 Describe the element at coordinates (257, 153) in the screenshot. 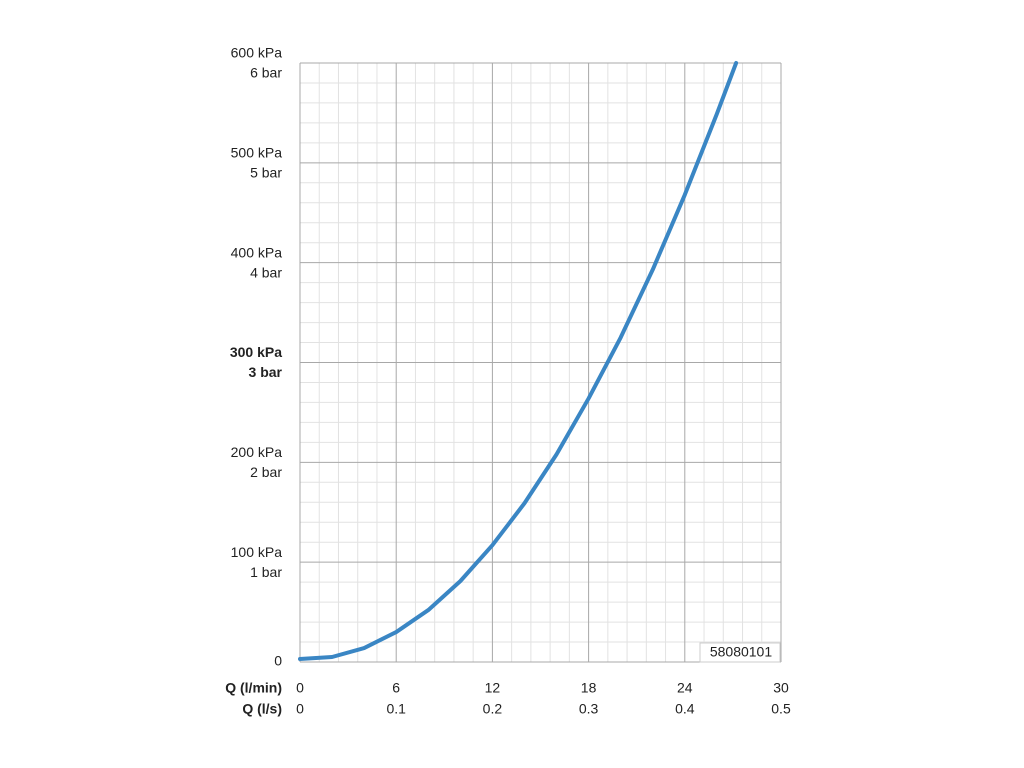

I see `y-tick-label: 500 kPa` at that location.